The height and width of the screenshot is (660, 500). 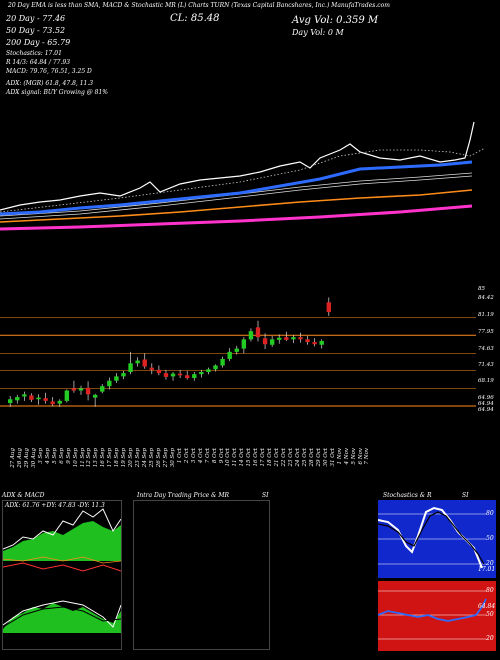 What do you see at coordinates (487, 606) in the screenshot?
I see `r-value: 64.84` at bounding box center [487, 606].